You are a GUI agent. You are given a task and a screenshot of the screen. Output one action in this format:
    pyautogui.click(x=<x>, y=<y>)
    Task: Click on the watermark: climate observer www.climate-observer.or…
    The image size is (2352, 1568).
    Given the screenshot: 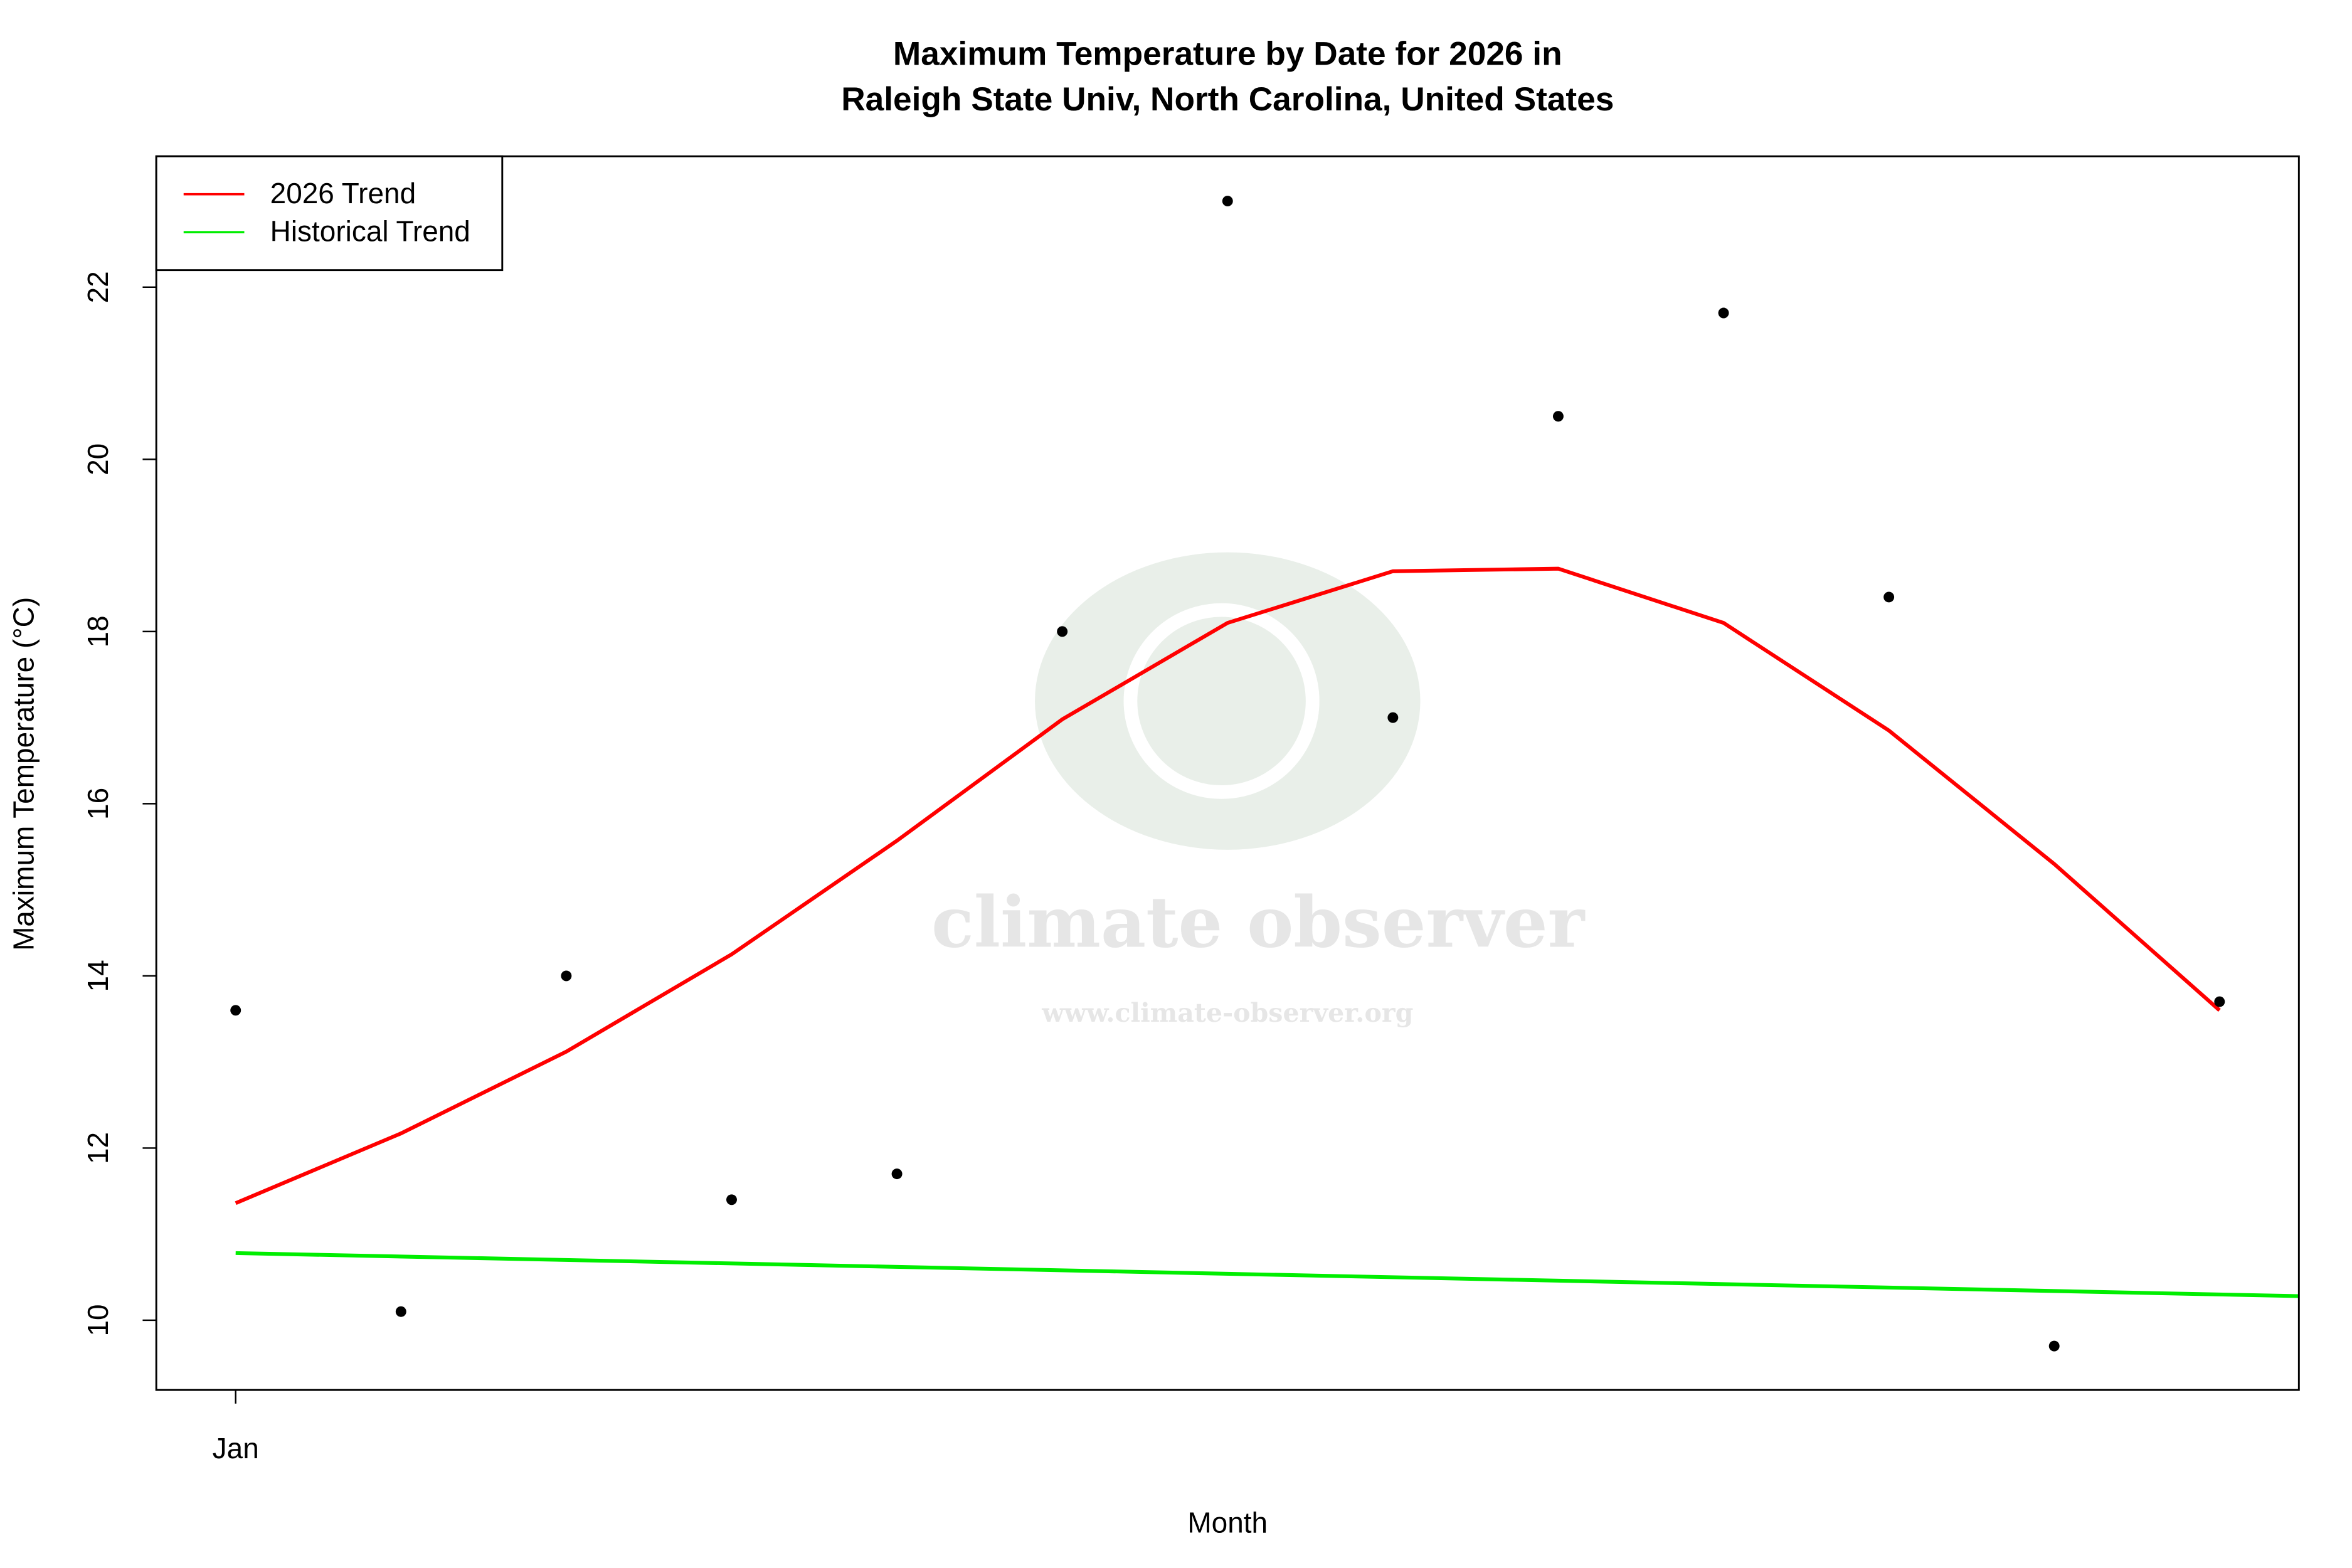 What is the action you would take?
    pyautogui.click(x=1258, y=790)
    